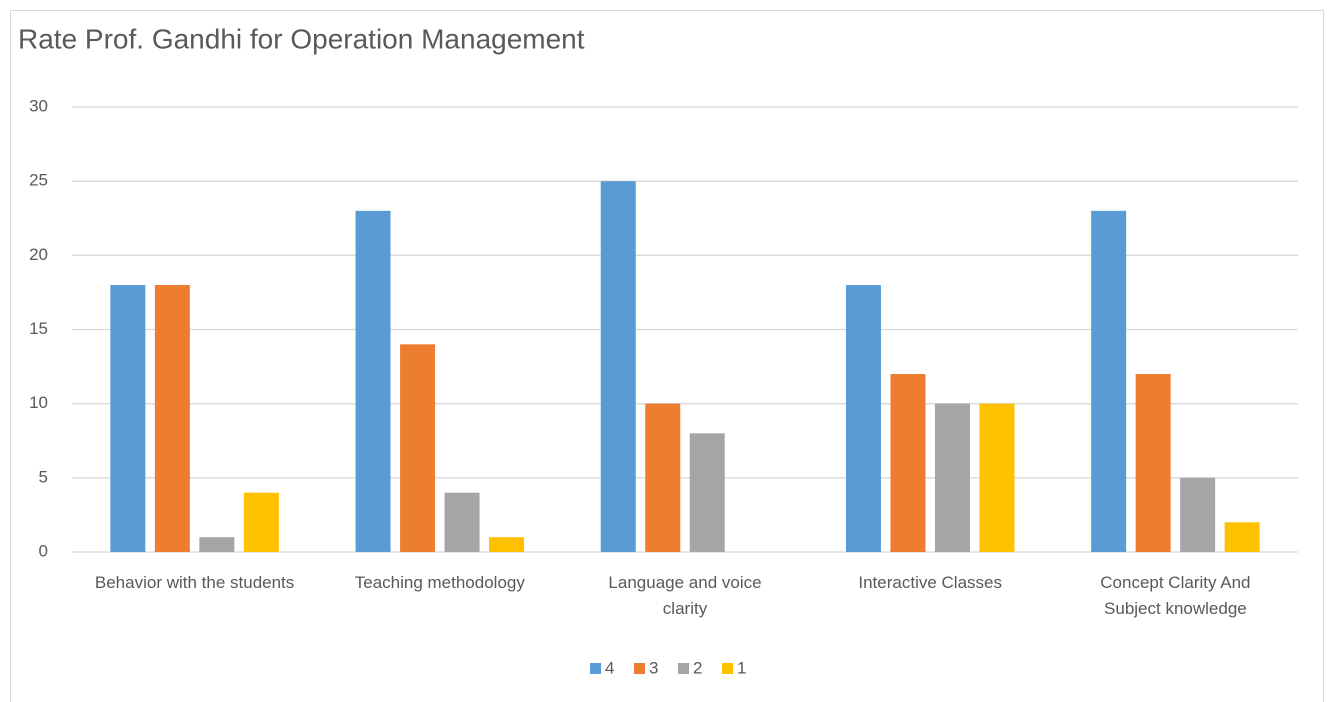  What do you see at coordinates (38, 402) in the screenshot?
I see `y-tick-label: 10` at bounding box center [38, 402].